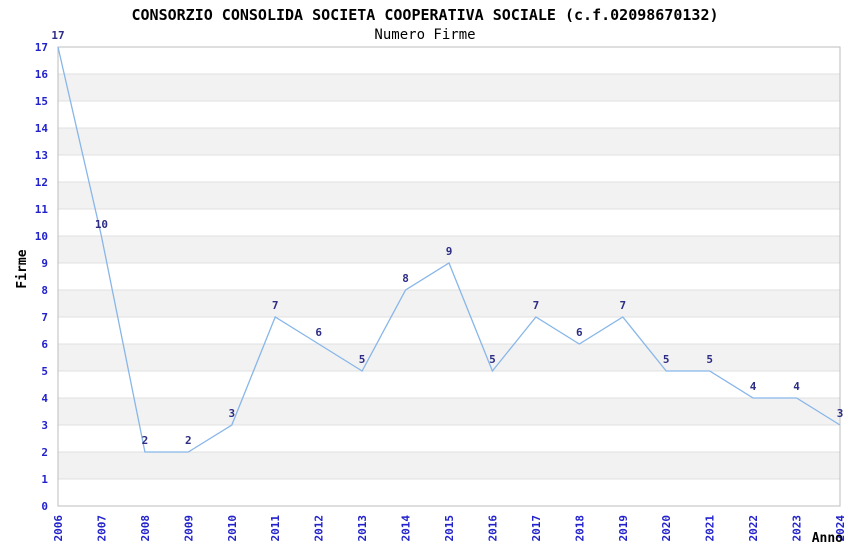 Image resolution: width=850 pixels, height=550 pixels. Describe the element at coordinates (44, 263) in the screenshot. I see `y-tick-label: 9` at that location.